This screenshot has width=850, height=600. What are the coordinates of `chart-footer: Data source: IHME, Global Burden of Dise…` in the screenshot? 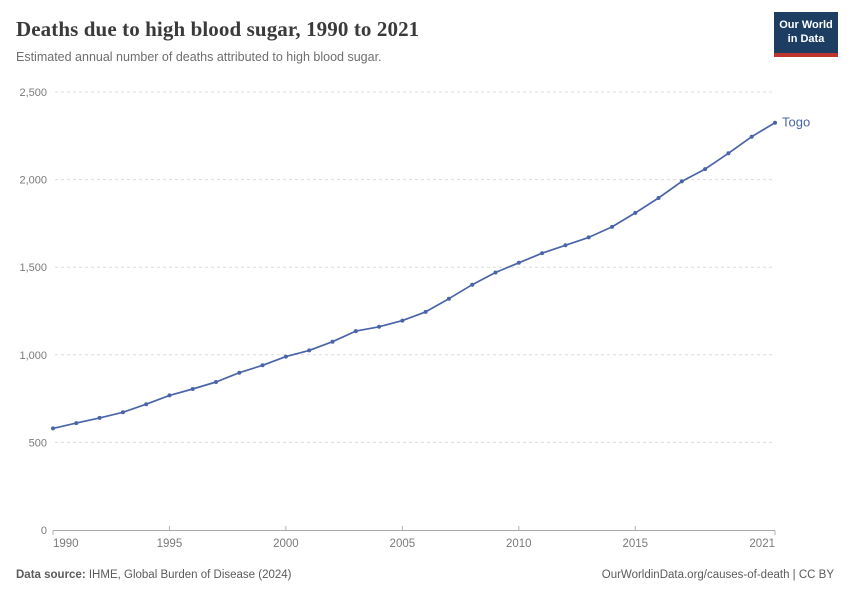 It's located at (425, 575).